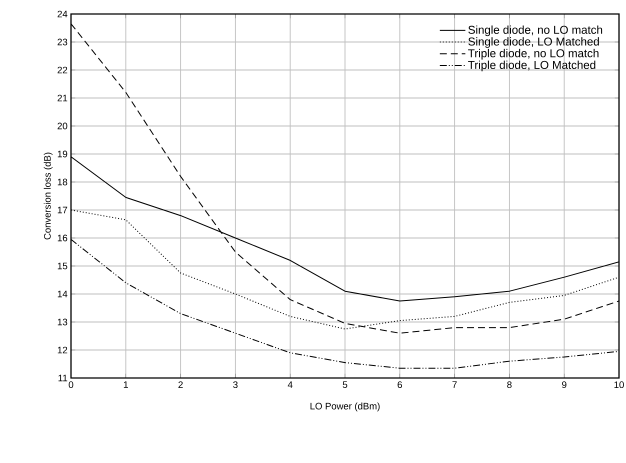 This screenshot has width=626, height=463. What do you see at coordinates (532, 66) in the screenshot?
I see `legend-label: Triple diode, LO Matched` at bounding box center [532, 66].